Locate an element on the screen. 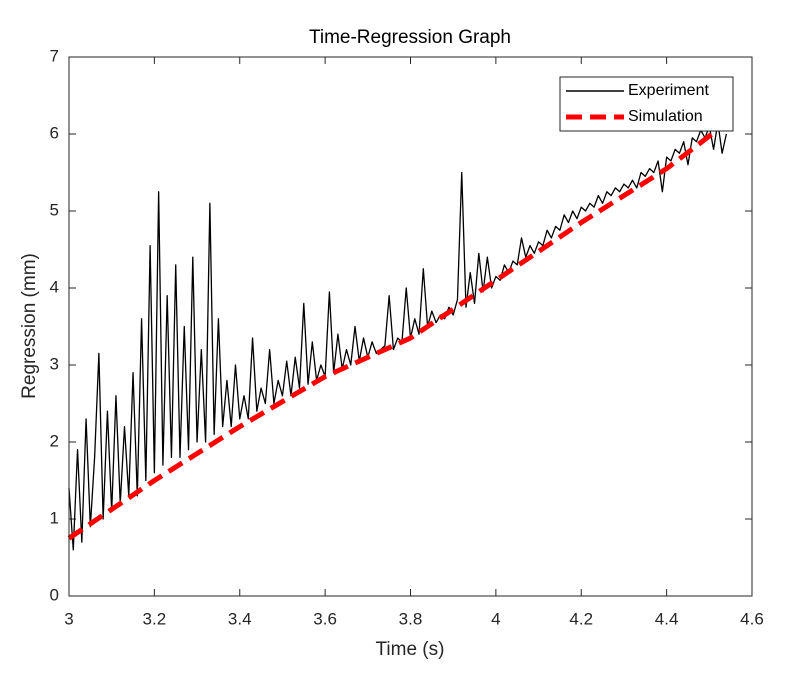 This screenshot has width=786, height=679. x-tick-label: 4.6 is located at coordinates (752, 618).